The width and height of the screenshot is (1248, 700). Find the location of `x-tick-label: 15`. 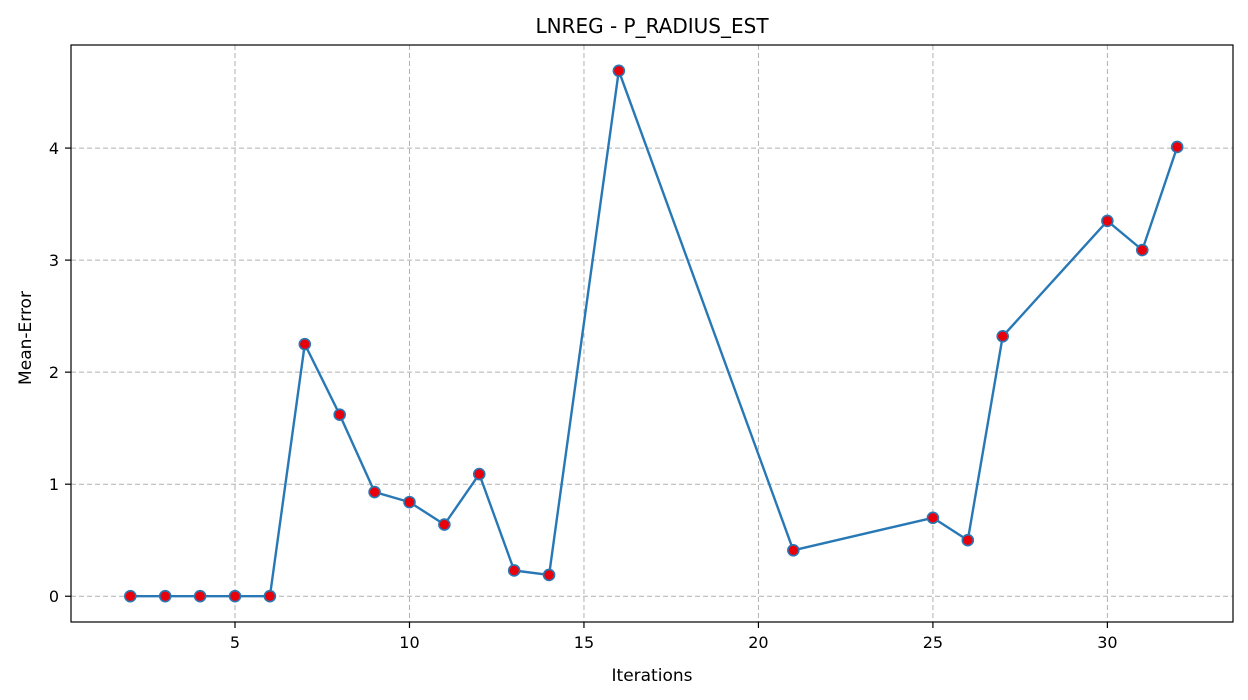

x-tick-label: 15 is located at coordinates (584, 642).